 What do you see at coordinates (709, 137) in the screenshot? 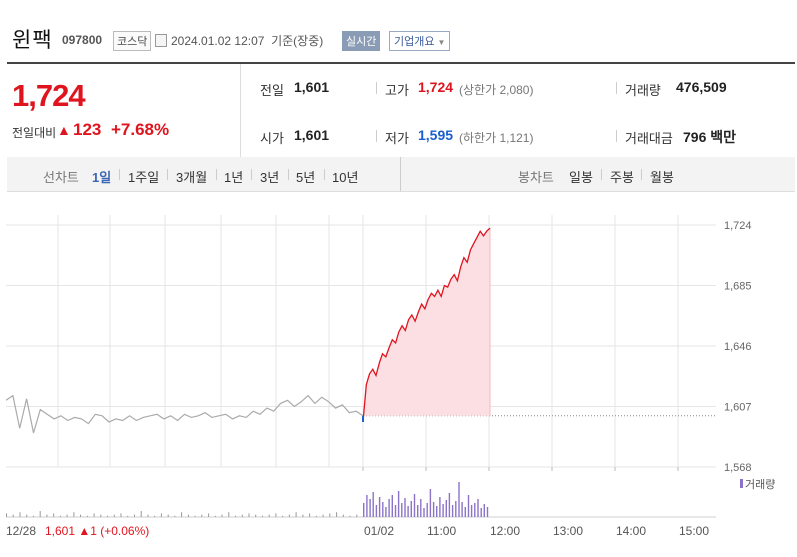
I see `amount-value: 796 백만` at bounding box center [709, 137].